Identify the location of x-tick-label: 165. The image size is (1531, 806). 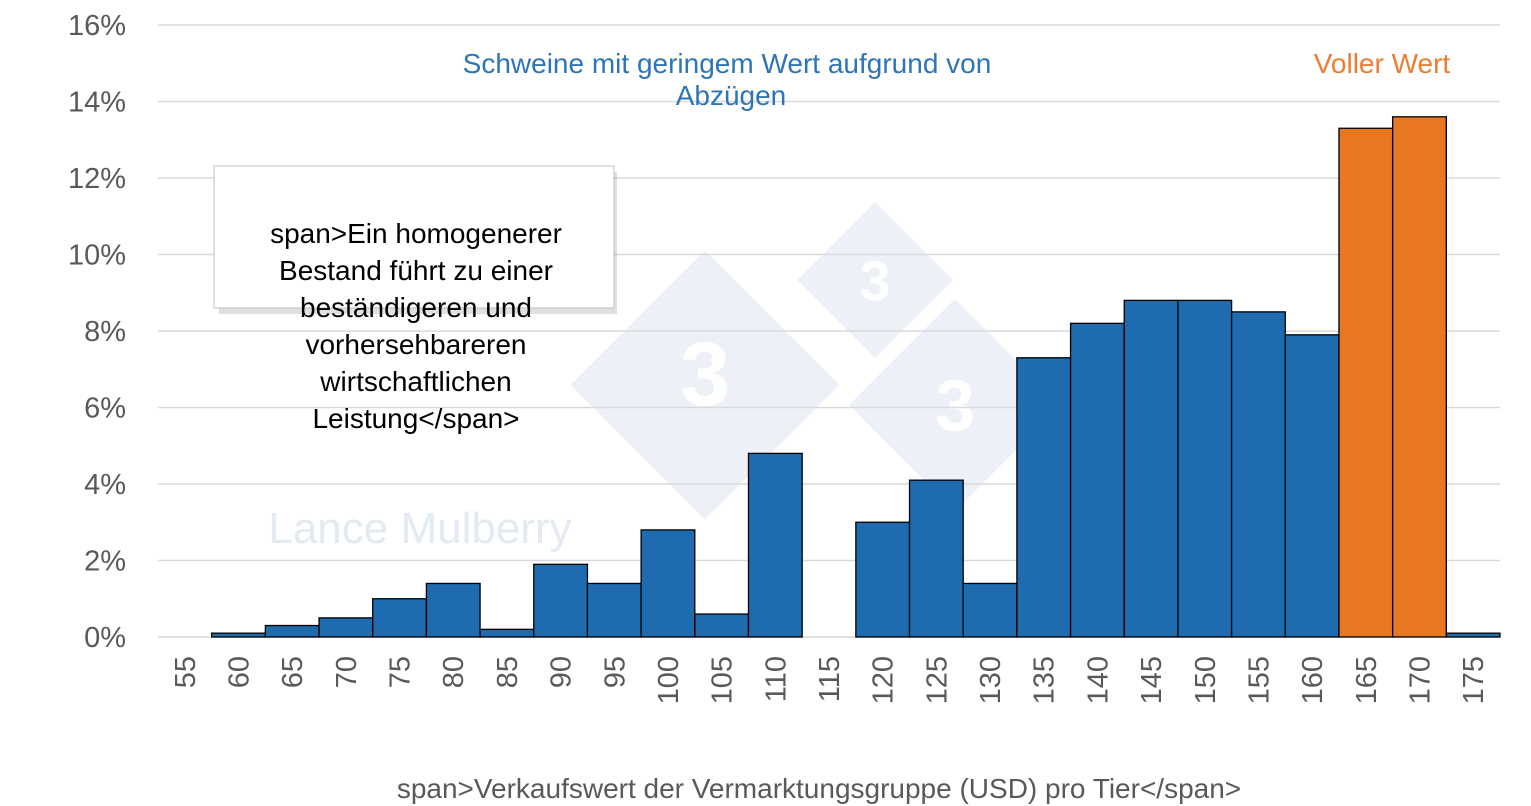
(1367, 680).